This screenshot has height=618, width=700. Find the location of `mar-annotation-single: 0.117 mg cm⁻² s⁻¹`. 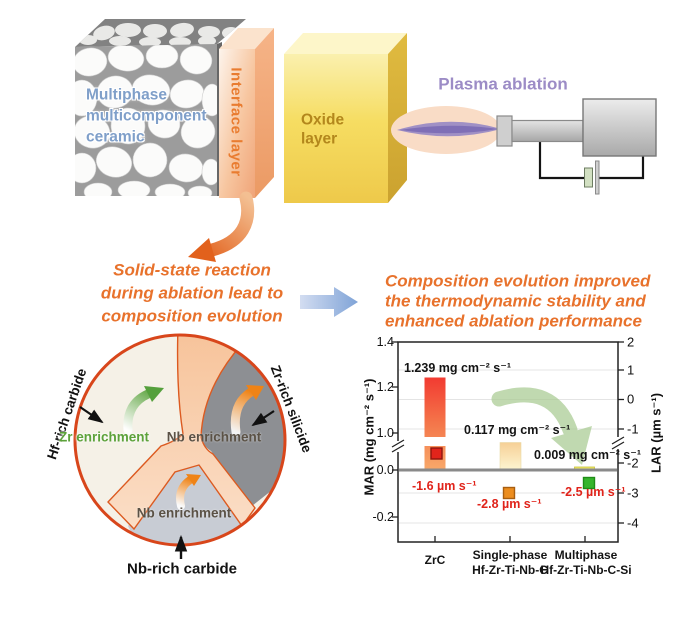

mar-annotation-single: 0.117 mg cm⁻² s⁻¹ is located at coordinates (517, 429).